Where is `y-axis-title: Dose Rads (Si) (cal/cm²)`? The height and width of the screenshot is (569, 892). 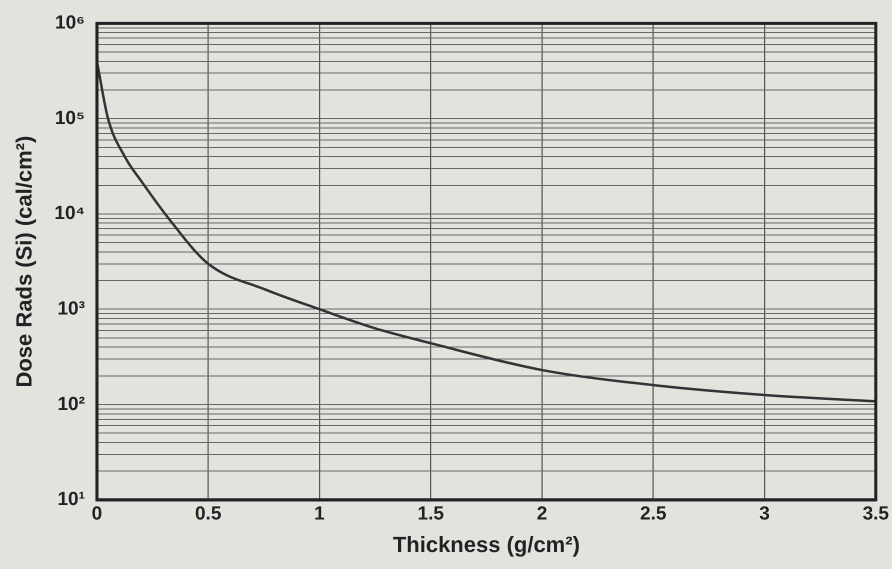 y-axis-title: Dose Rads (Si) (cal/cm²) is located at coordinates (23, 262).